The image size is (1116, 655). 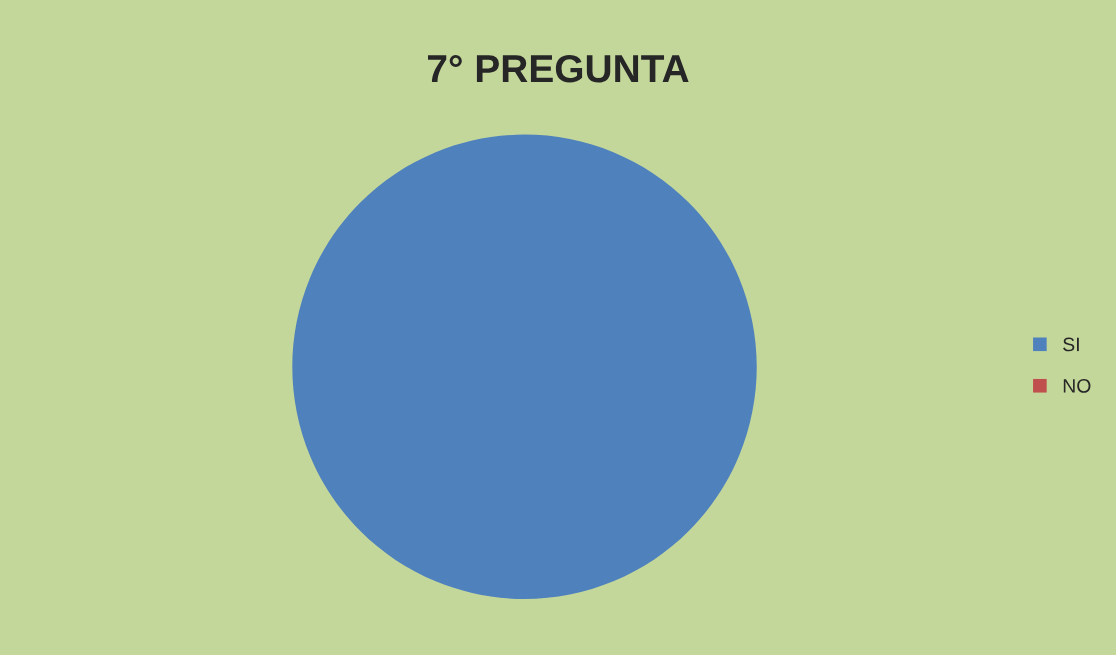 I want to click on chart-title: 7° PREGUNTA, so click(x=558, y=68).